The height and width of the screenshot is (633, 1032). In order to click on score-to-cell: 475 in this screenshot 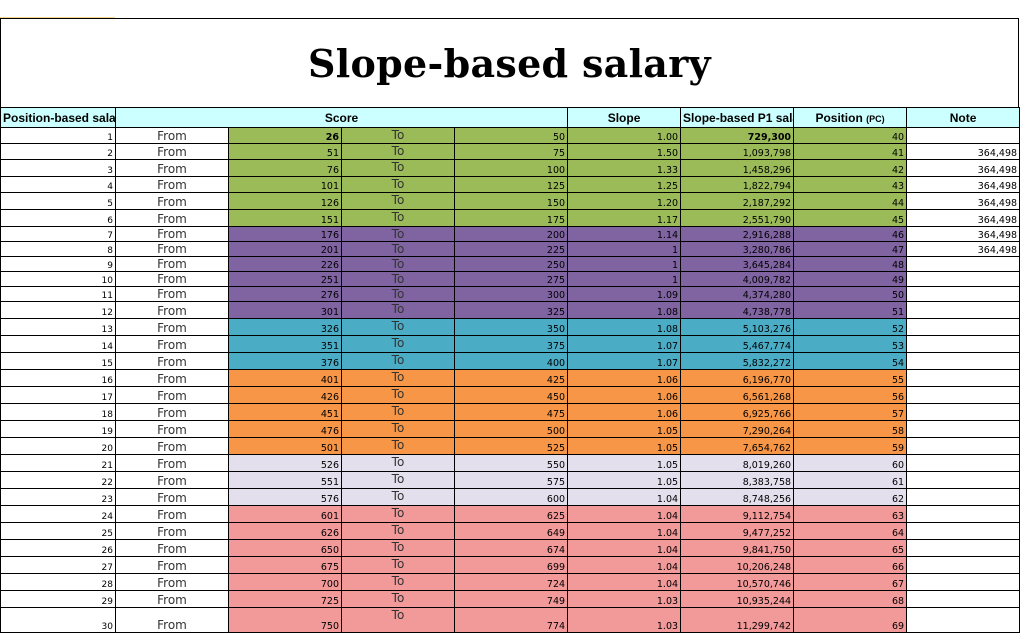, I will do `click(511, 412)`.